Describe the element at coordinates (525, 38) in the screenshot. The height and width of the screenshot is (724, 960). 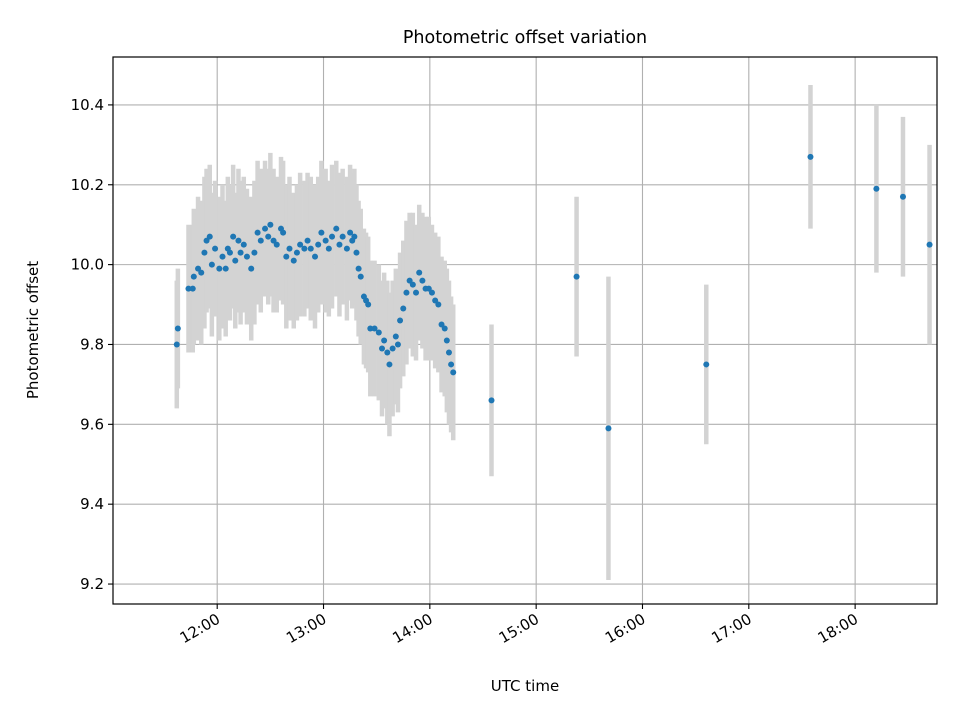
I see `chart-title: Photometric offset variation` at that location.